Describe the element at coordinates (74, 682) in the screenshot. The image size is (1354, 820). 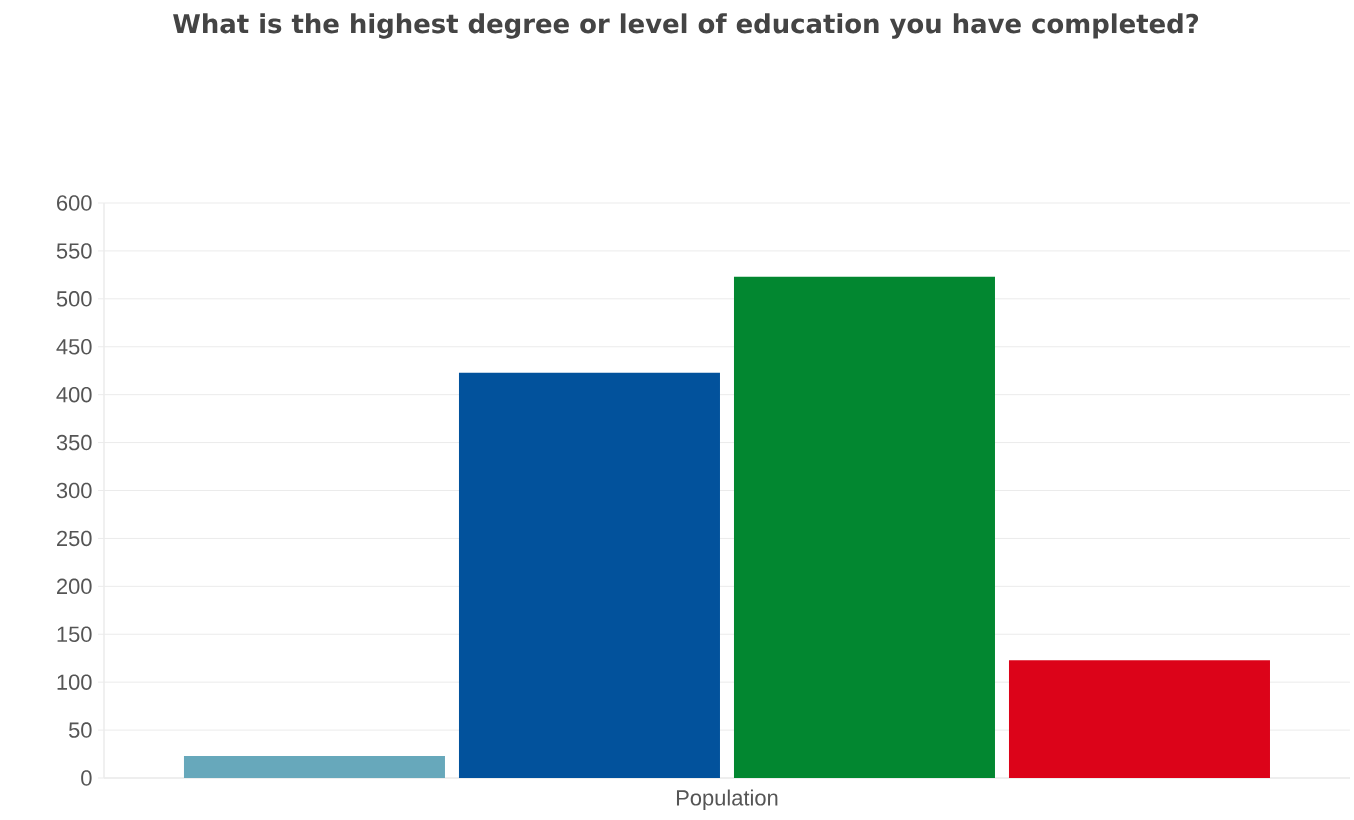
I see `y-tick-label: 100` at that location.